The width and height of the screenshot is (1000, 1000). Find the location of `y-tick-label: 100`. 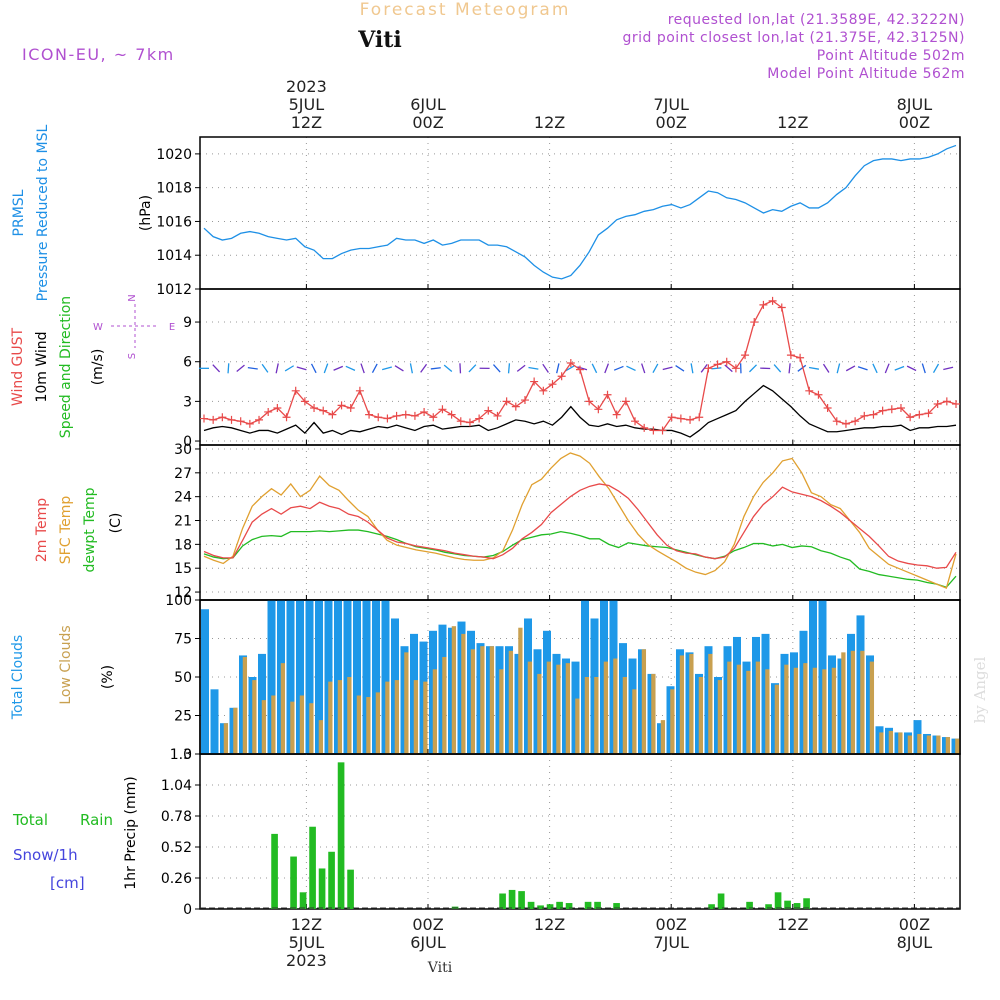

y-tick-label: 100 is located at coordinates (178, 601).